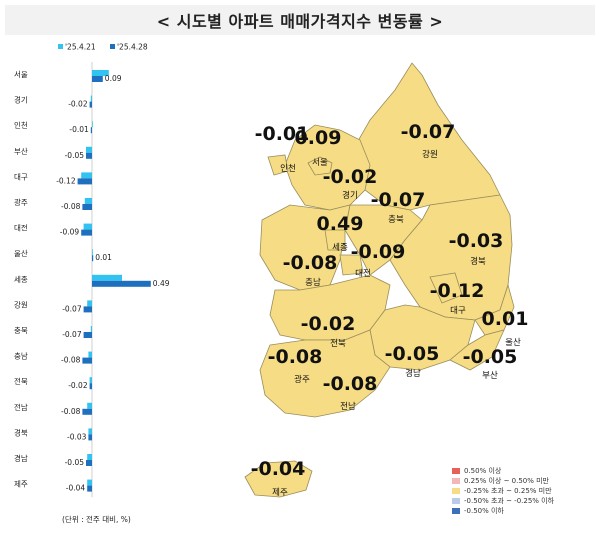 Image resolution: width=600 pixels, height=543 pixels. I want to click on map-region-name: 전북, so click(338, 343).